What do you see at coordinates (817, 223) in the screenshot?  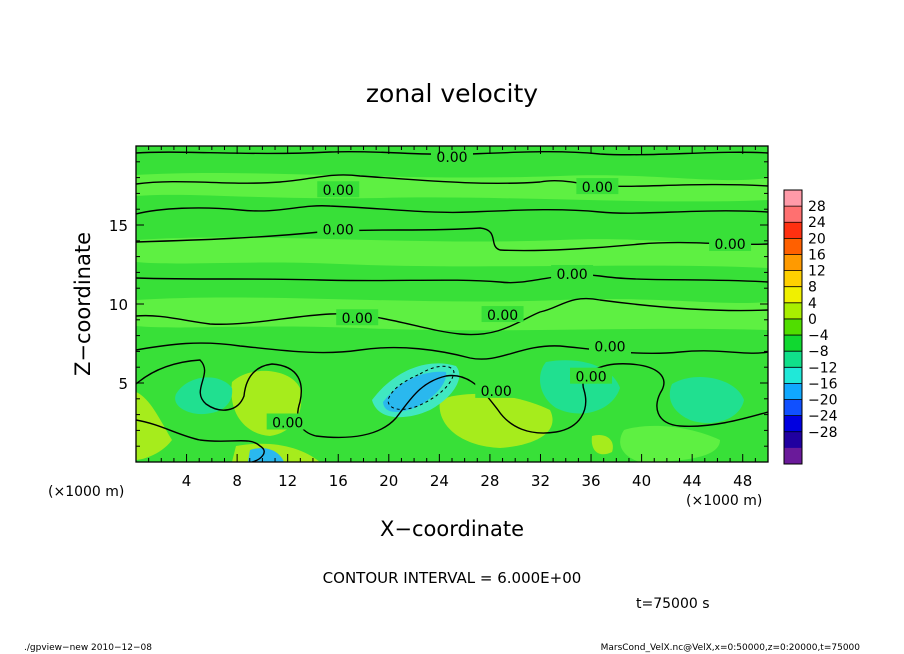 I see `colorbar-label-1: 24` at bounding box center [817, 223].